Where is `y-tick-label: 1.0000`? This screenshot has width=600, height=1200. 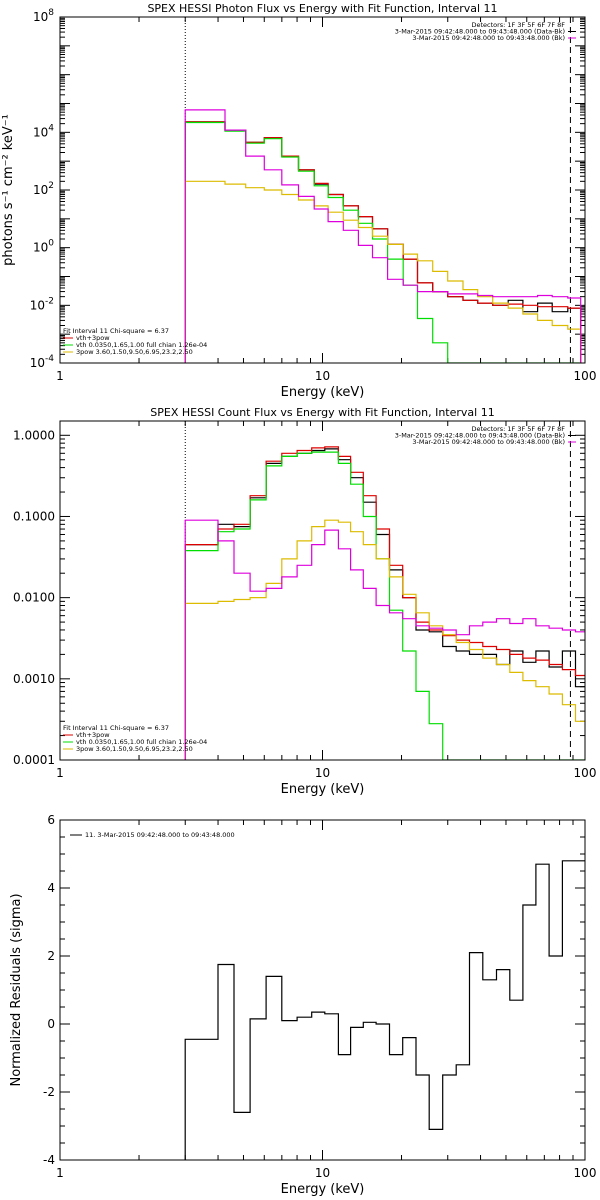 y-tick-label: 1.0000 is located at coordinates (34, 435).